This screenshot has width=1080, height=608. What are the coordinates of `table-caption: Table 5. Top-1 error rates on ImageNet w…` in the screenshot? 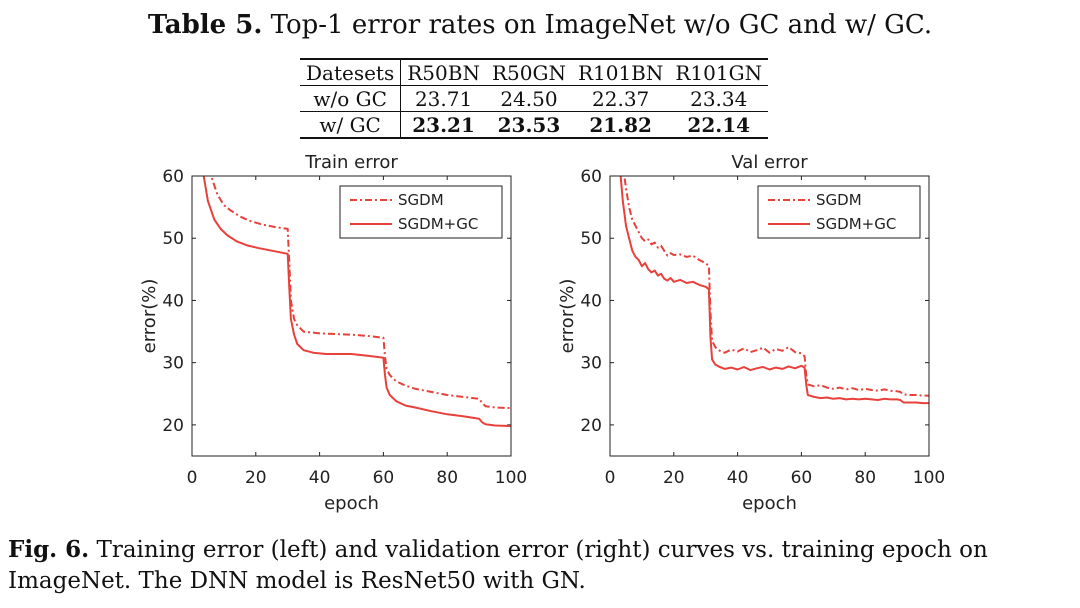 It's located at (540, 25).